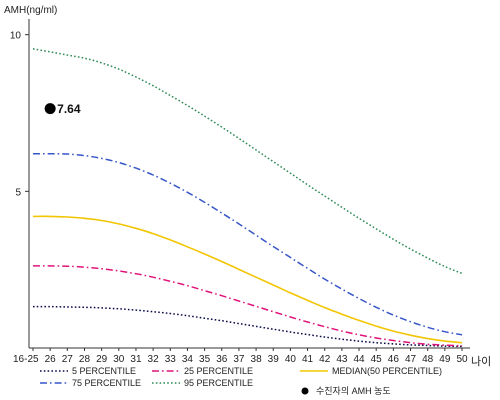 The height and width of the screenshot is (400, 500). What do you see at coordinates (274, 359) in the screenshot?
I see `x-tick-label: 39` at bounding box center [274, 359].